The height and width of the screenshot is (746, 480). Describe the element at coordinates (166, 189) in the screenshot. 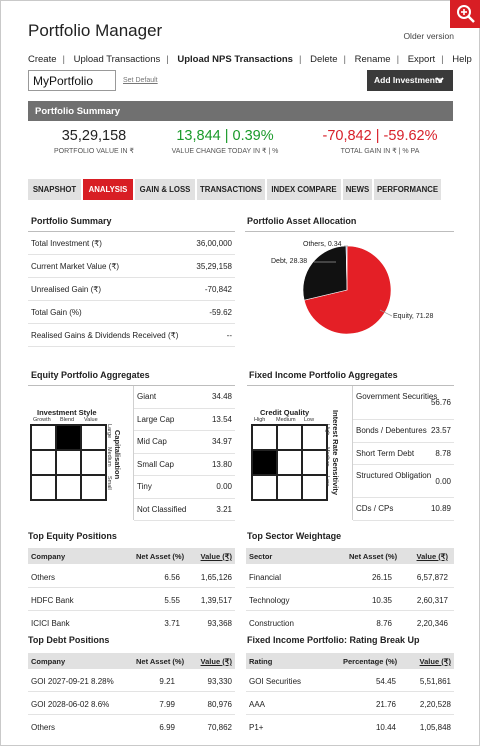

I see `tab-gain-loss: GAIN & LOSS` at that location.